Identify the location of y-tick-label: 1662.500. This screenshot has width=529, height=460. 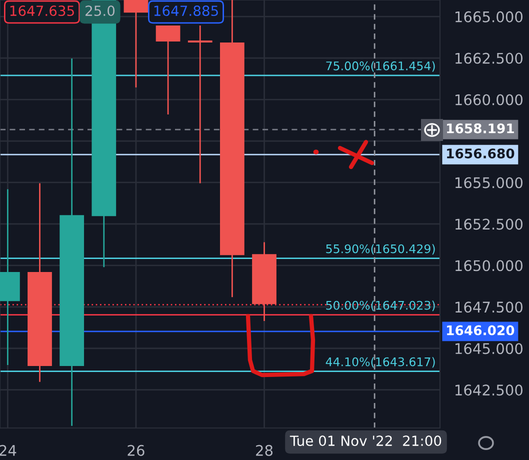
(489, 58).